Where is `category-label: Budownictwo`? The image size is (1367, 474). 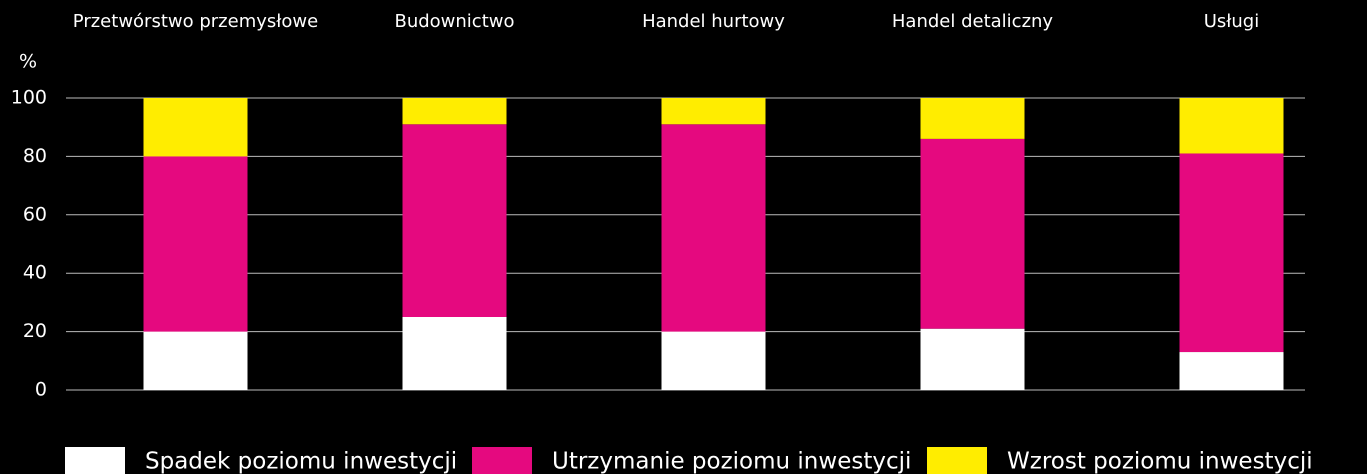
category-label: Budownictwo is located at coordinates (454, 21).